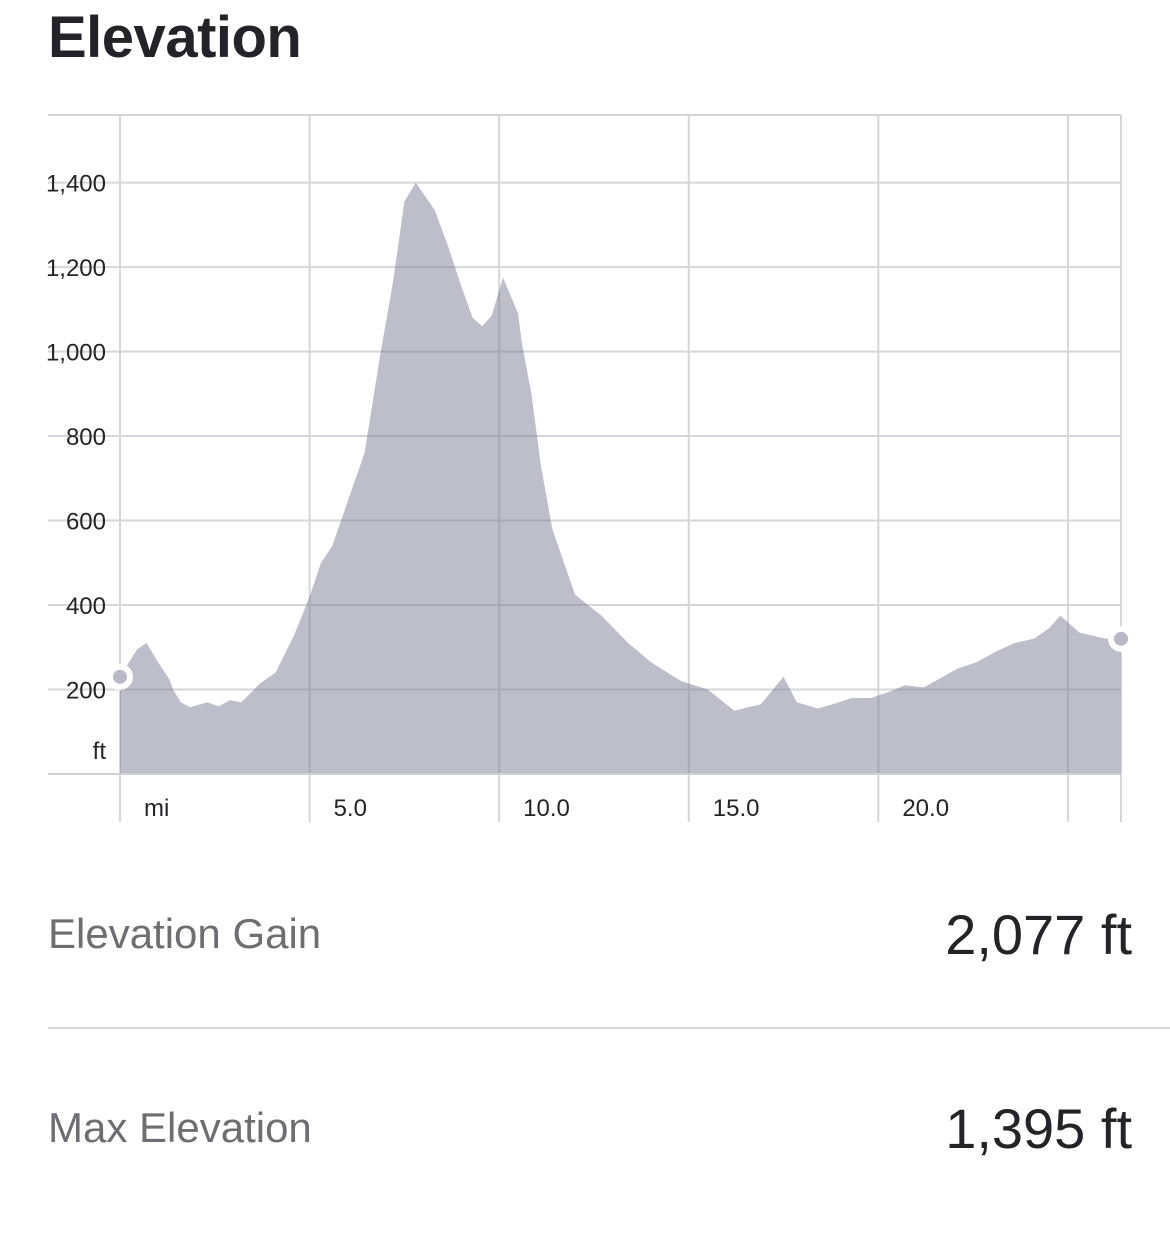 The width and height of the screenshot is (1170, 1233). I want to click on max-elevation-row: Max Elevation 1,395 ft, so click(590, 1128).